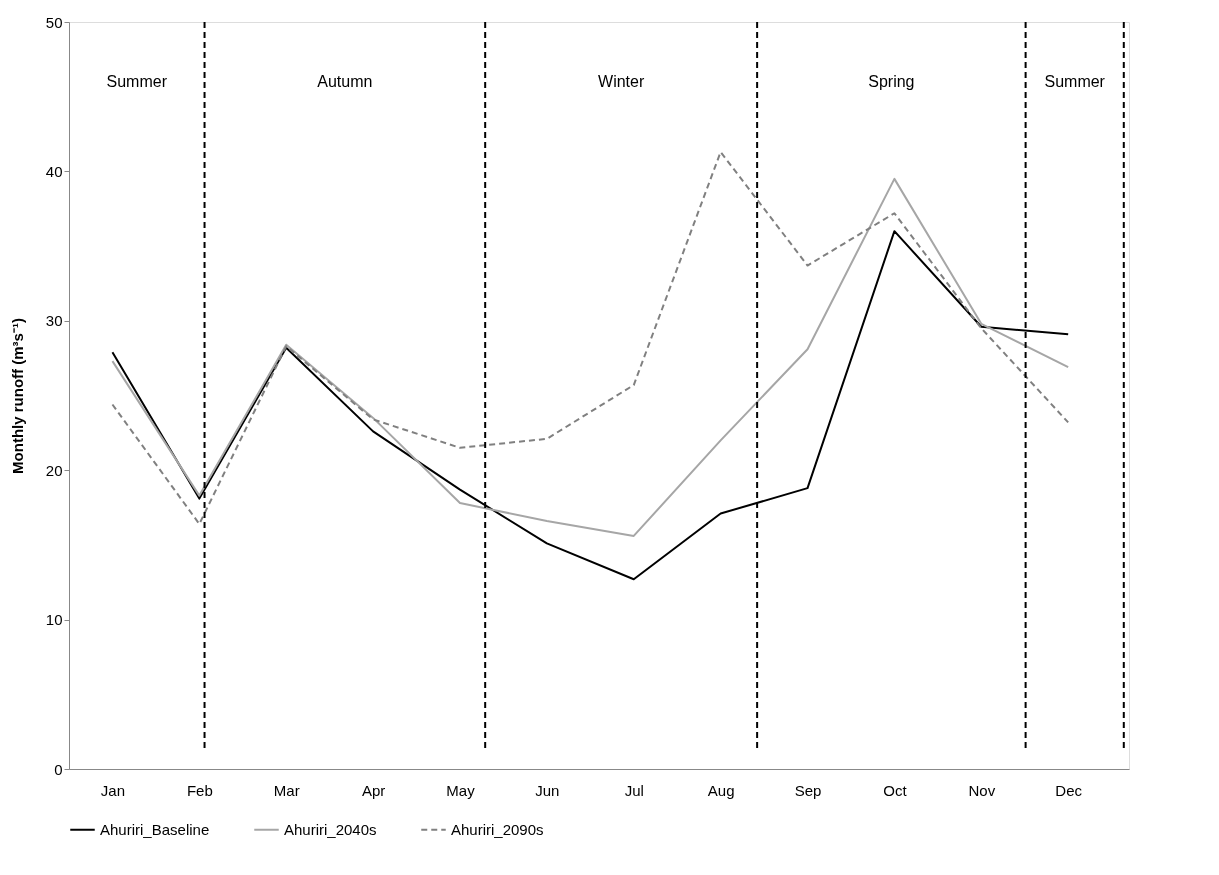  I want to click on x-tick-label: Oct, so click(895, 790).